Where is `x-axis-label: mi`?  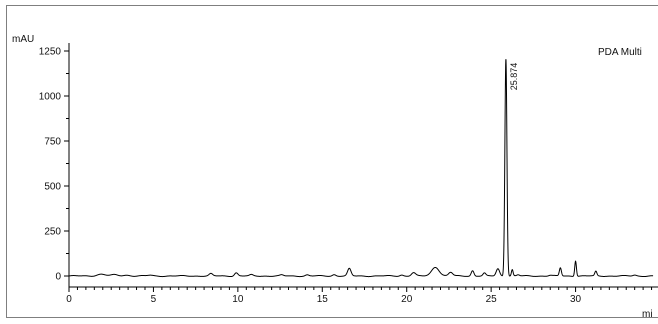 x-axis-label: mi is located at coordinates (647, 314).